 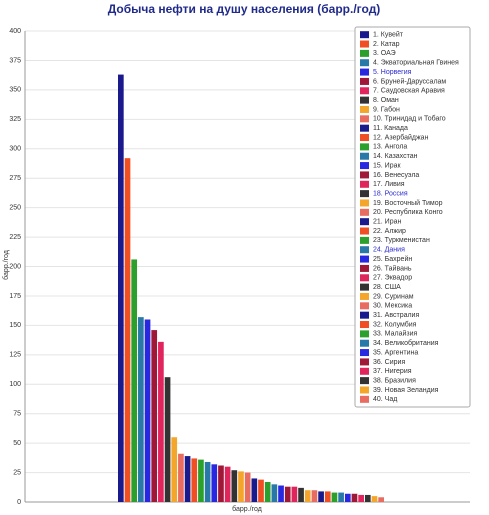 What do you see at coordinates (388, 35) in the screenshot?
I see `legend-label: 1. Кувейт` at bounding box center [388, 35].